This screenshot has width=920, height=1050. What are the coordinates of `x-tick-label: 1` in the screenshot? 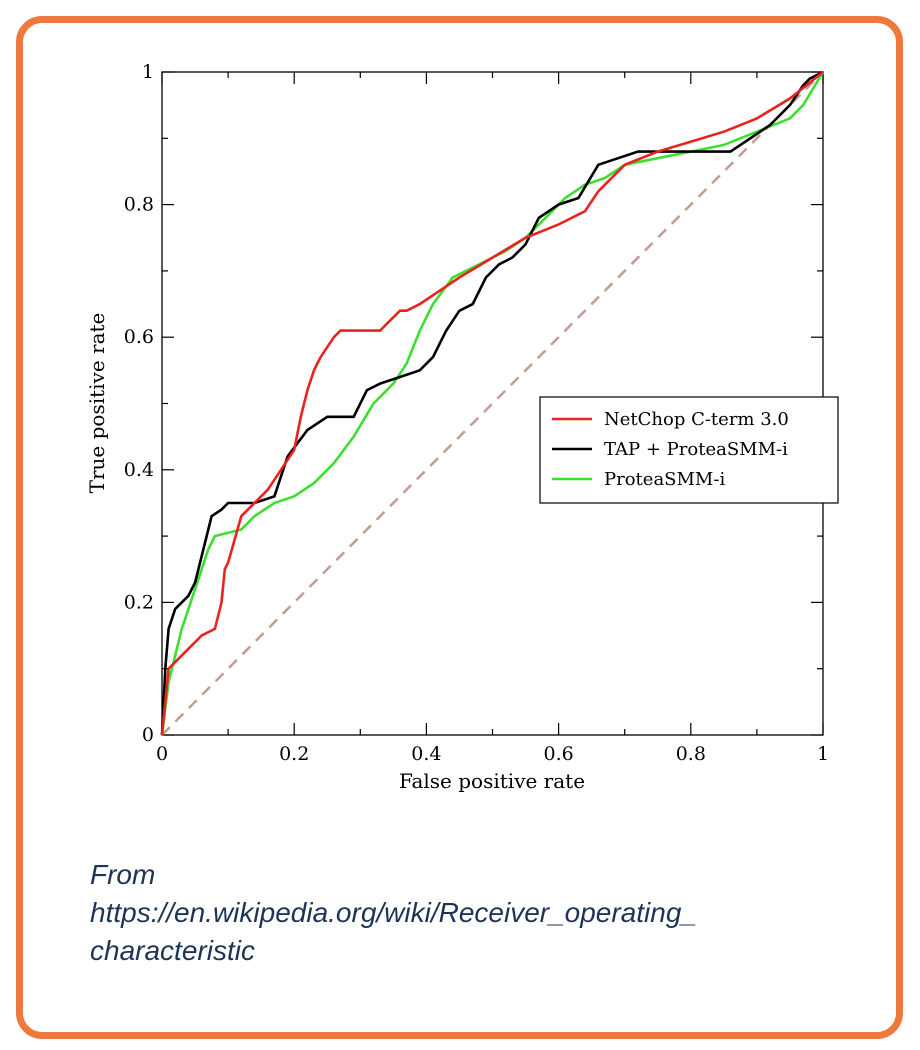 It's located at (823, 754).